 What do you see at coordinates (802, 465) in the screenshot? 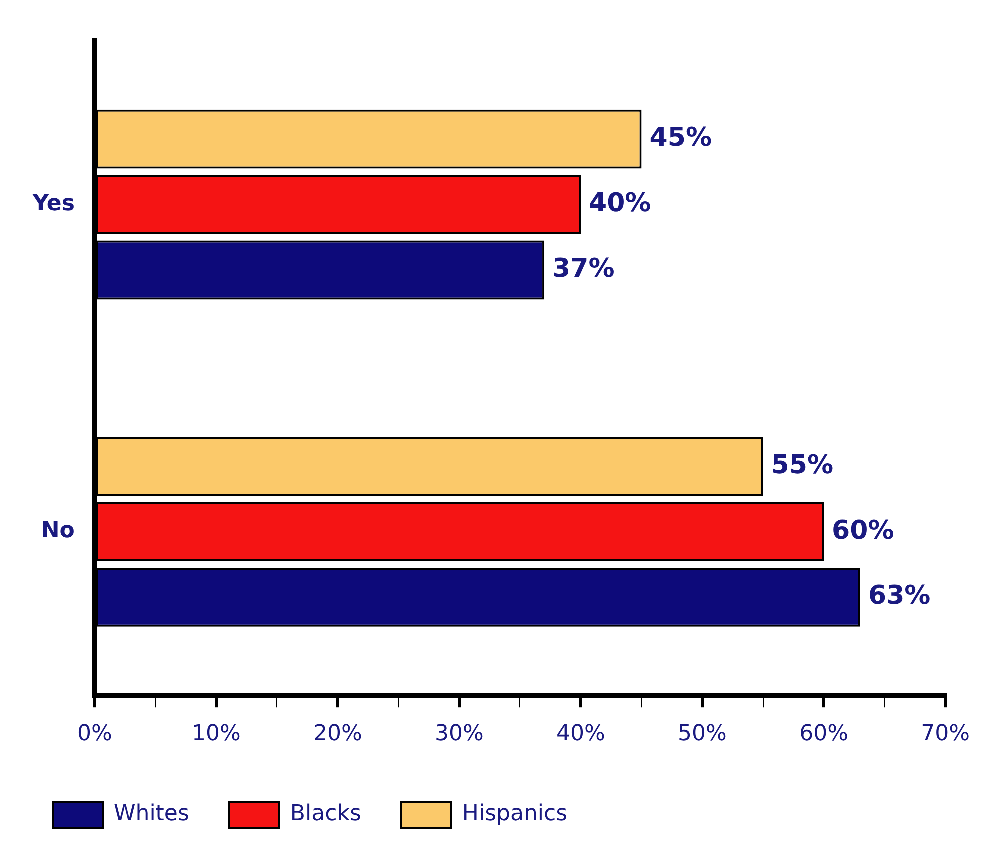
I see `data-label: 55%` at bounding box center [802, 465].